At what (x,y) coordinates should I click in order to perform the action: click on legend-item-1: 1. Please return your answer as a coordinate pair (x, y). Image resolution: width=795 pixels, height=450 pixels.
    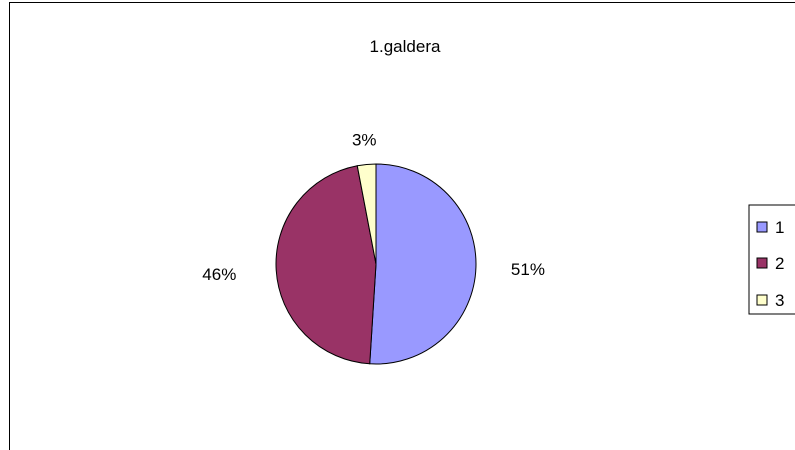
    Looking at the image, I should click on (770, 227).